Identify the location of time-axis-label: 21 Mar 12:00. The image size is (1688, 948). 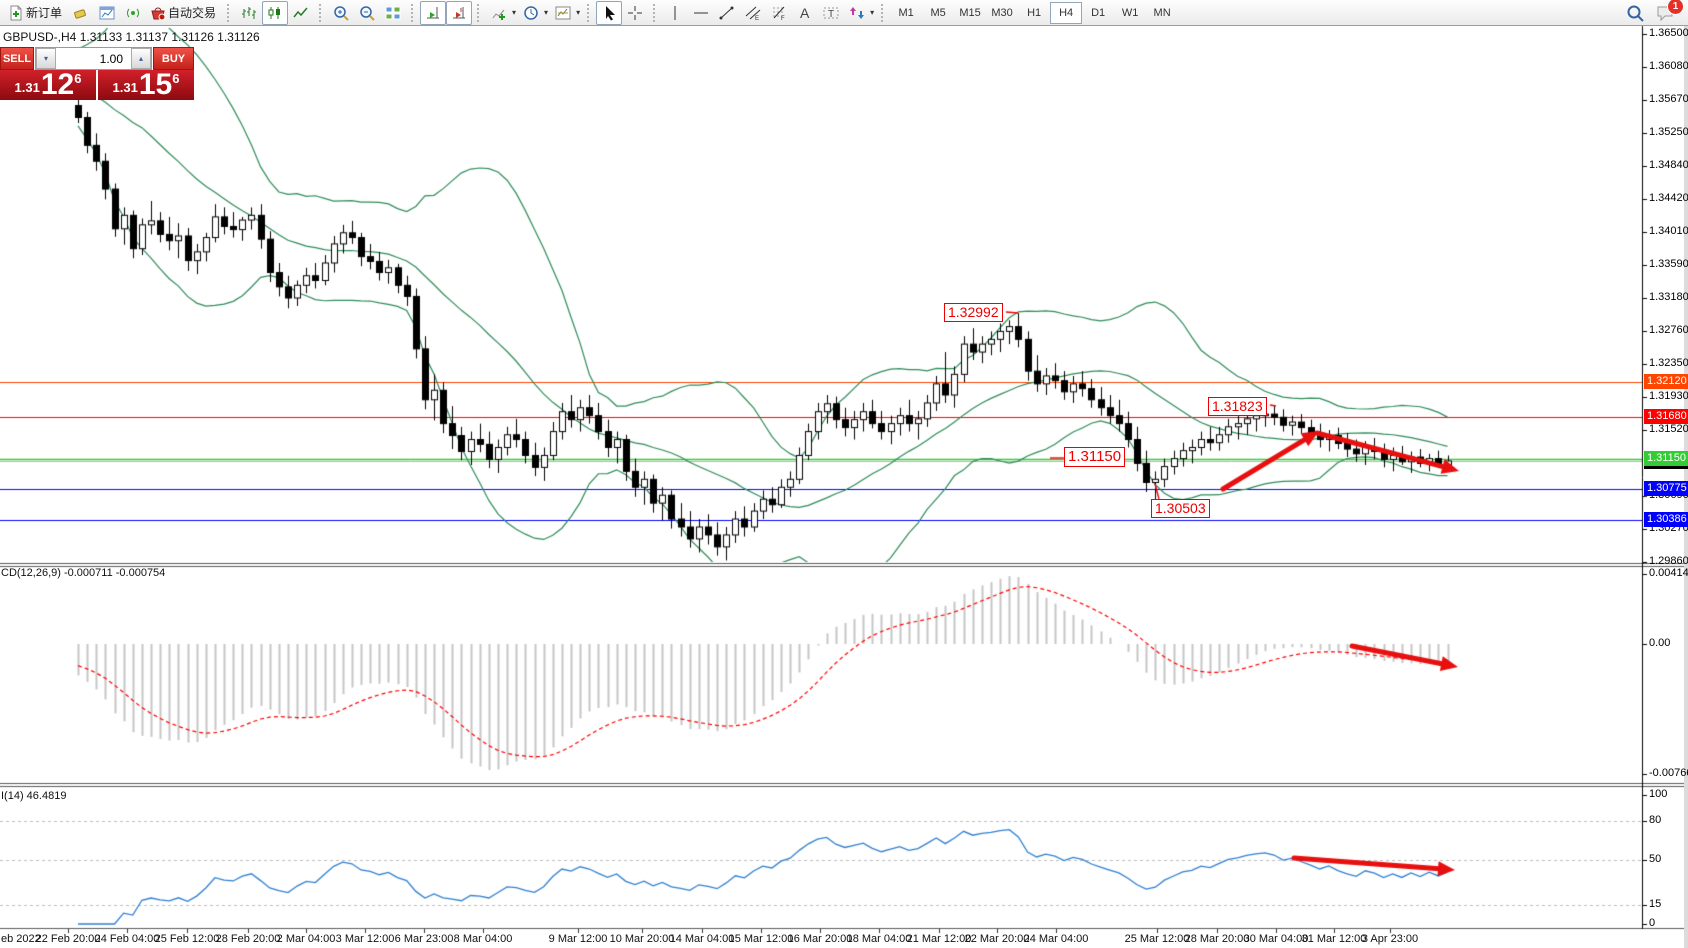
(939, 939).